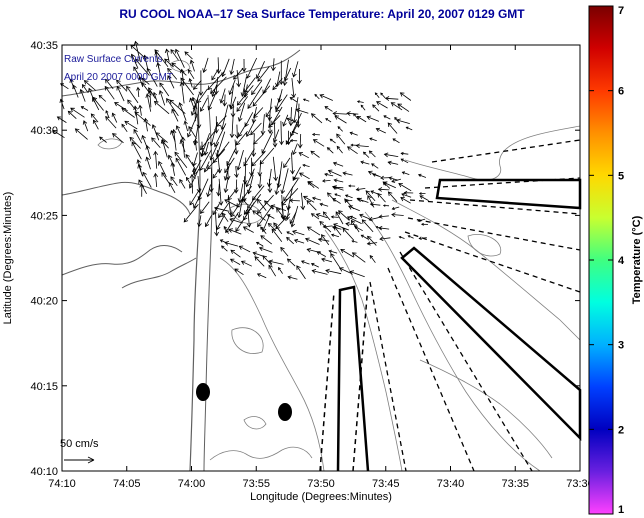 The width and height of the screenshot is (644, 518). What do you see at coordinates (126, 198) in the screenshot?
I see `coastline-bay-shore` at bounding box center [126, 198].